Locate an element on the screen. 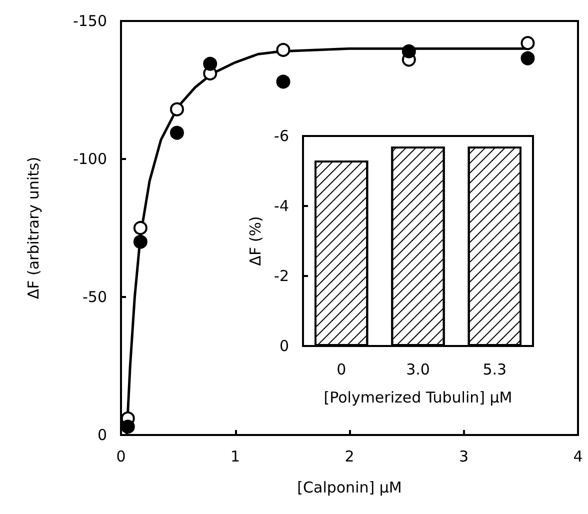 The image size is (588, 514). y-tick-label: -2 is located at coordinates (281, 276).